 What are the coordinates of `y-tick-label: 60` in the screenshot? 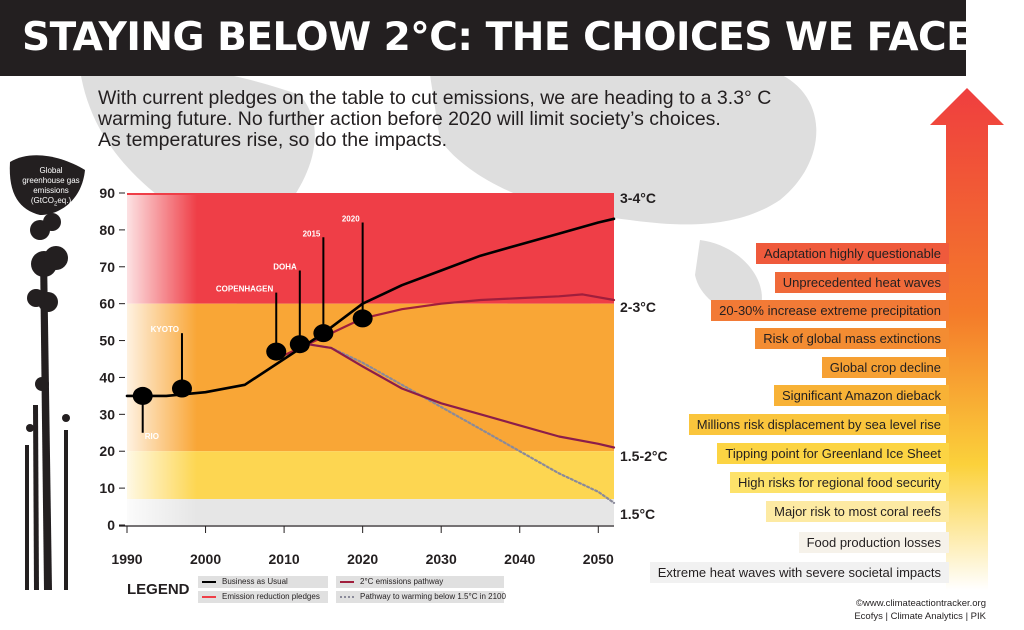 It's located at (107, 304).